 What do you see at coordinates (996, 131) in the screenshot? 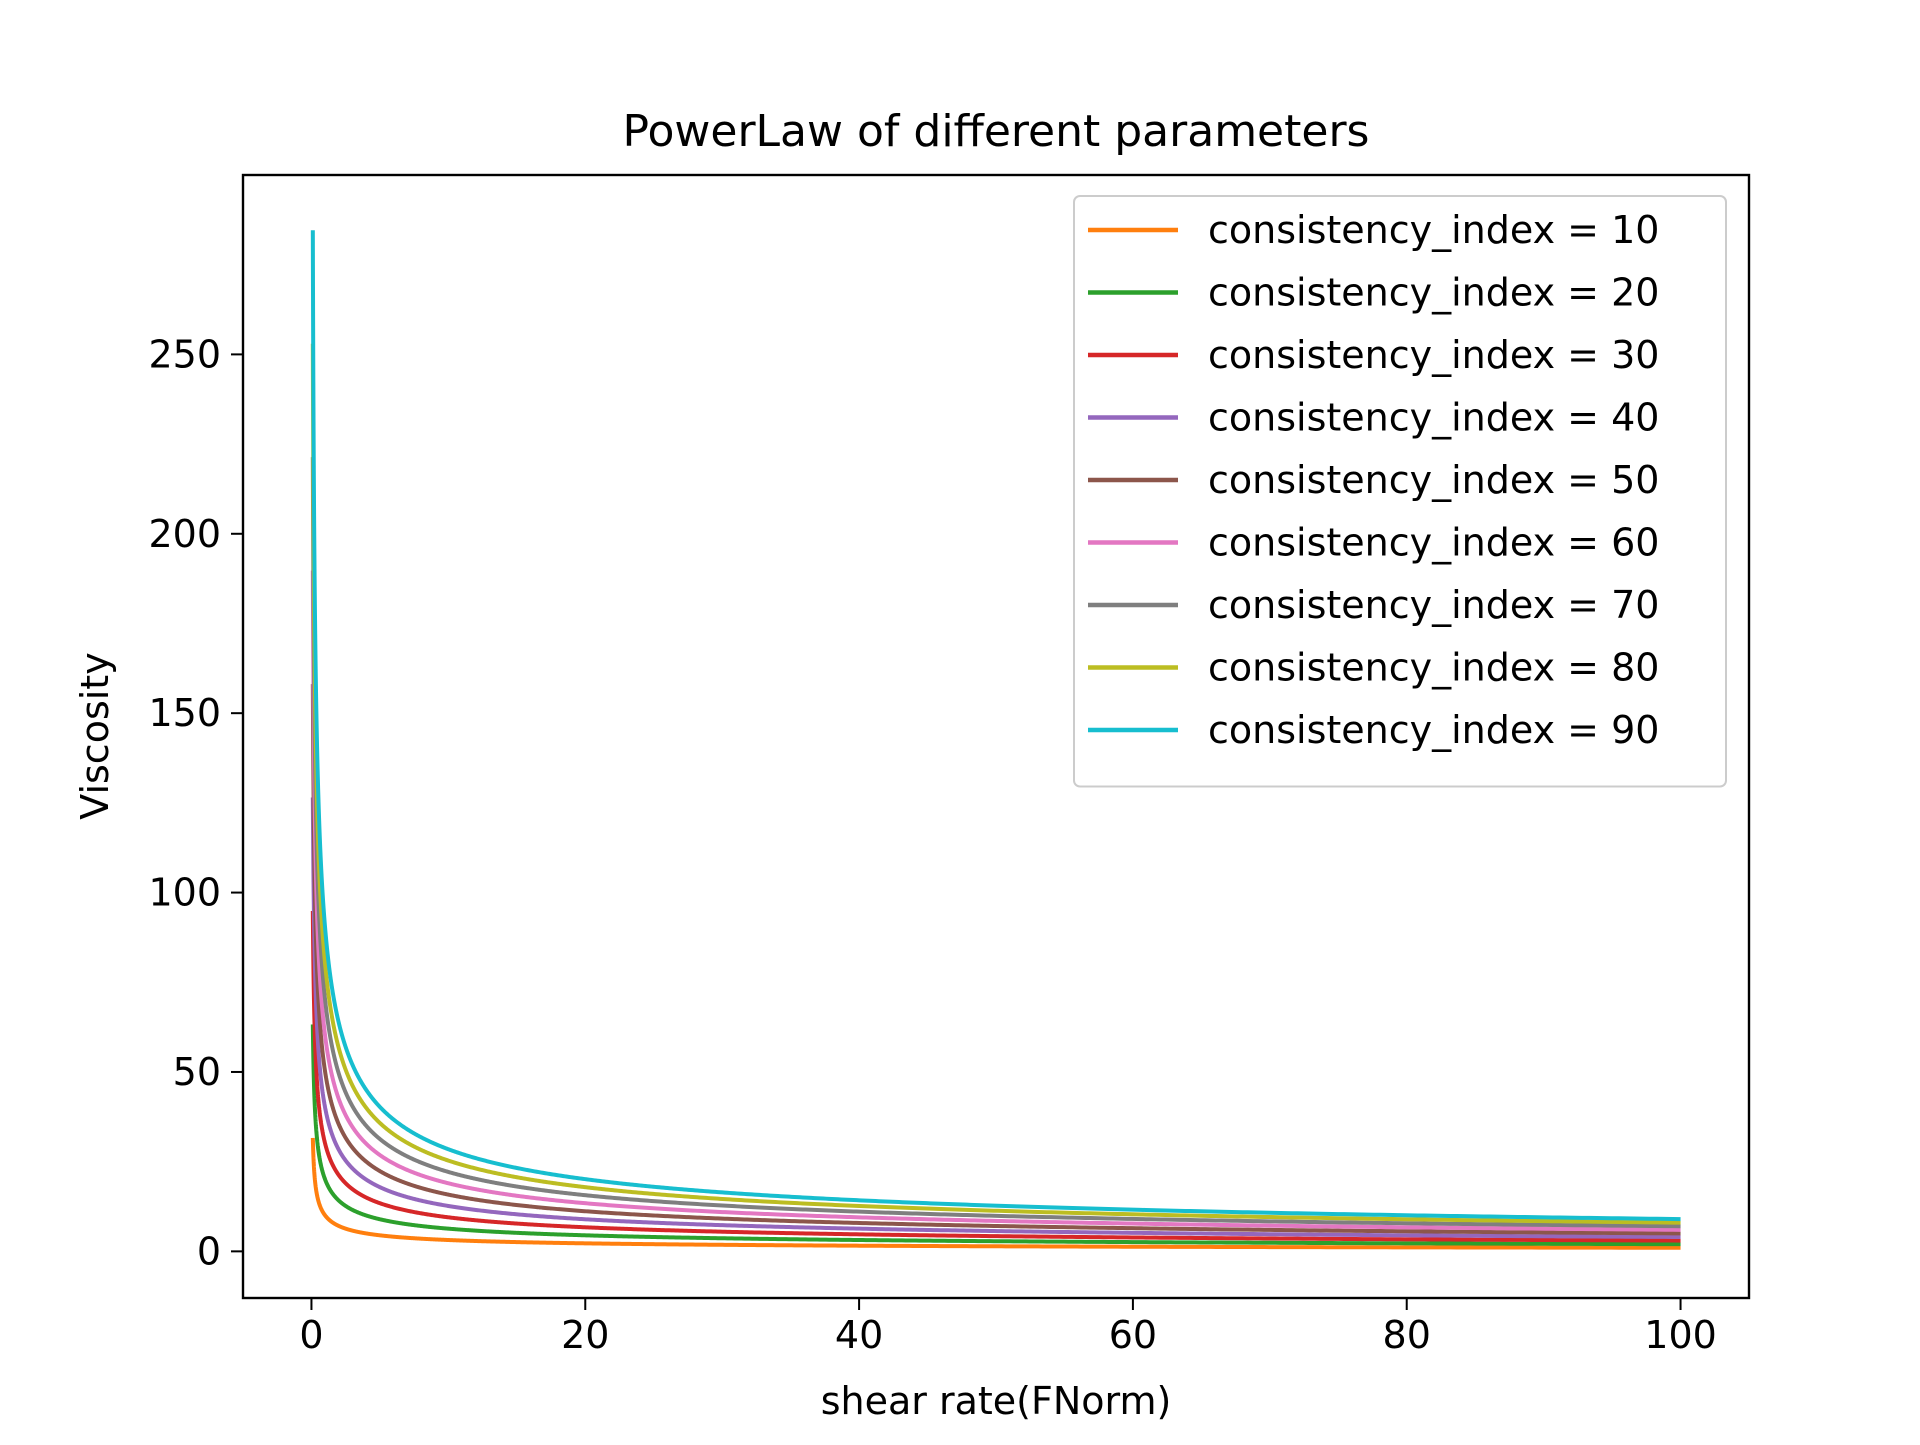
I see `chart-title: PowerLaw of different parameters` at bounding box center [996, 131].